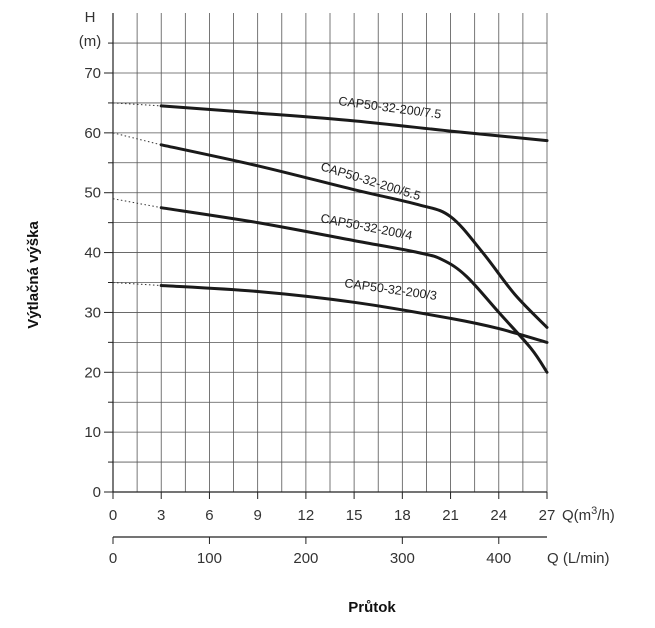  What do you see at coordinates (578, 558) in the screenshot?
I see `x2-unit-label: Q (L/min)` at bounding box center [578, 558].